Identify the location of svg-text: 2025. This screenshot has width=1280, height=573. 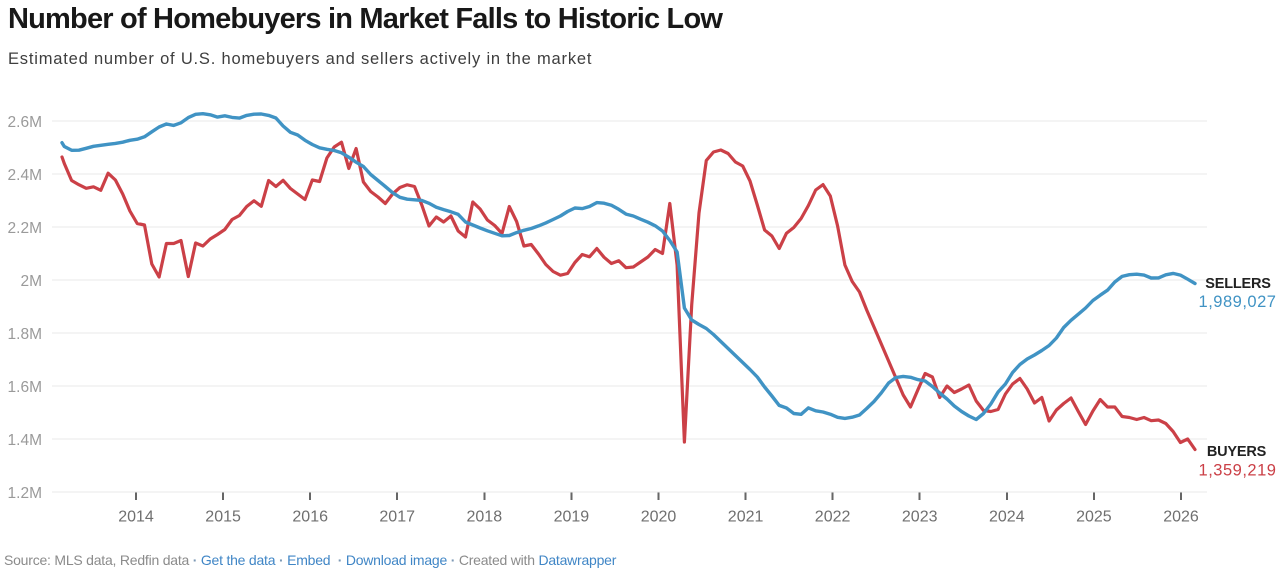
(1094, 517).